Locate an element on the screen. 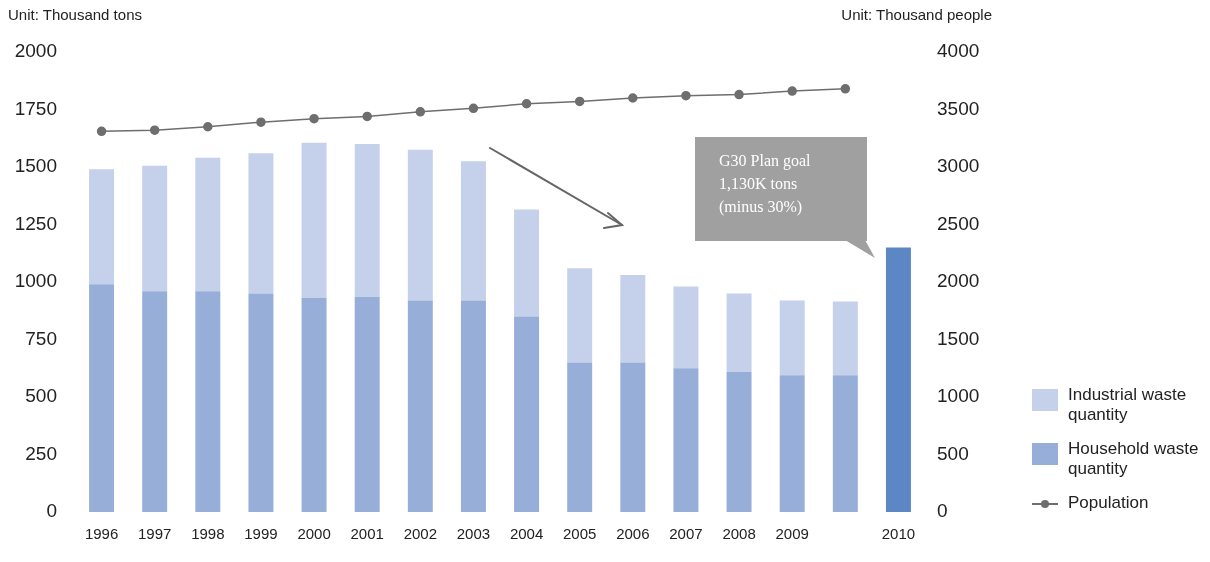 The width and height of the screenshot is (1210, 562). x-tick-label: 2004 is located at coordinates (526, 534).